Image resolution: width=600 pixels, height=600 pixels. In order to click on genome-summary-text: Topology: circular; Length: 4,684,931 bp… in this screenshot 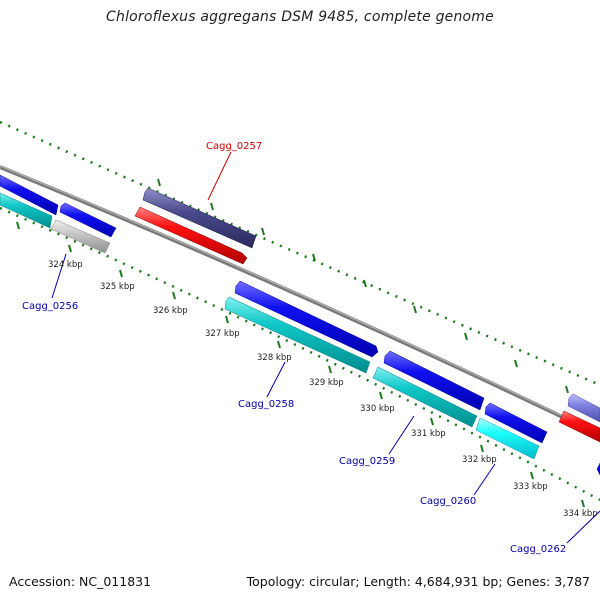, I will do `click(418, 581)`.